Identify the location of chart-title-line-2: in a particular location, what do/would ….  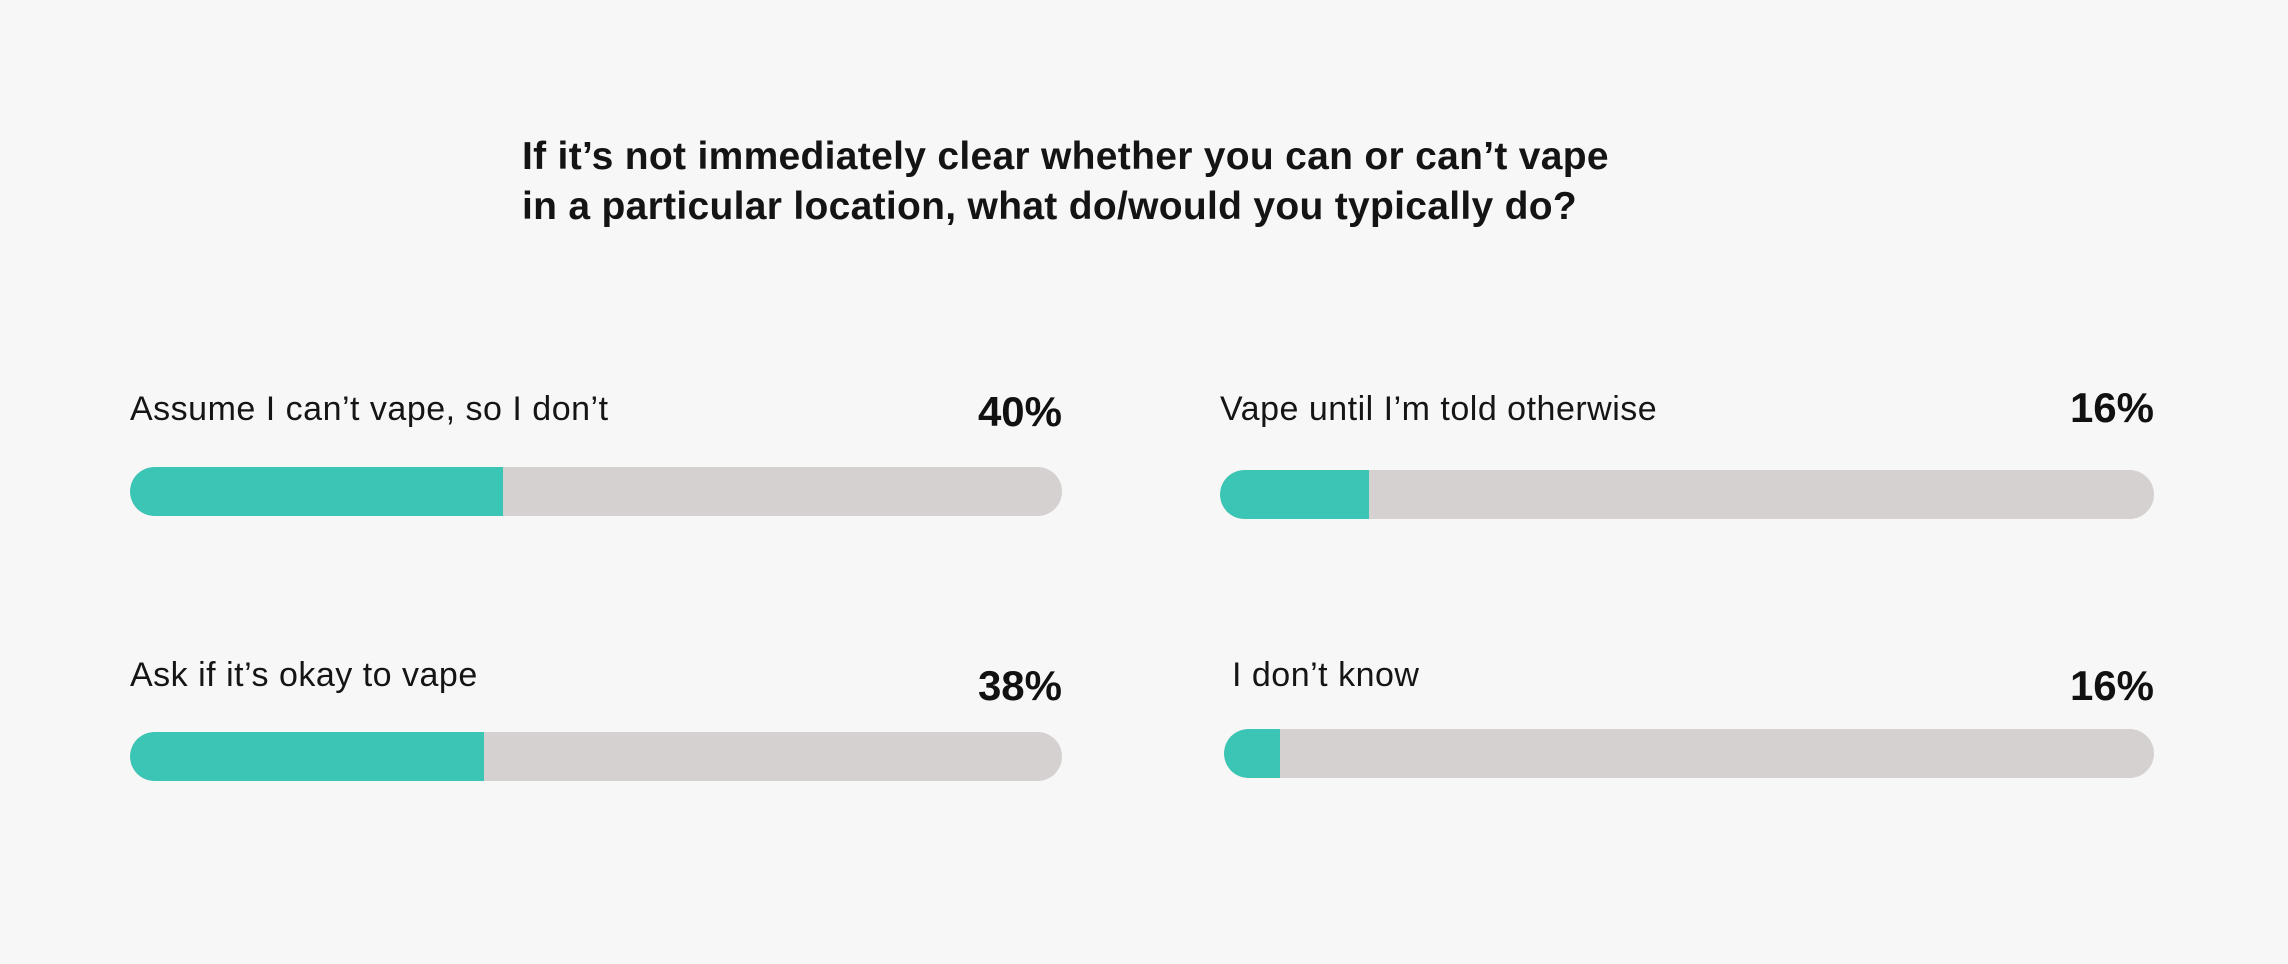
(1050, 206).